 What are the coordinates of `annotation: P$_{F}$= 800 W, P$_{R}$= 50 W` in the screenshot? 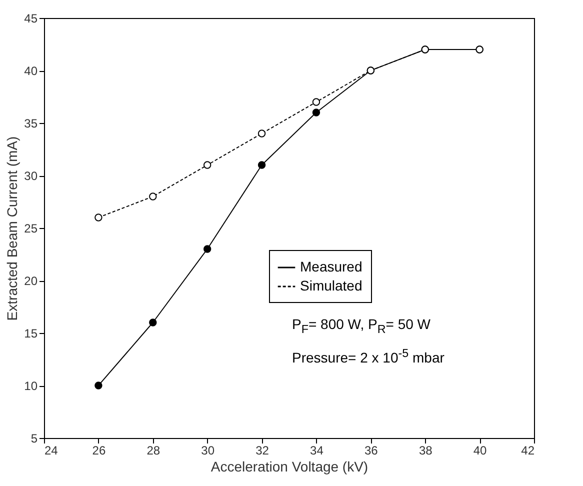 It's located at (362, 326).